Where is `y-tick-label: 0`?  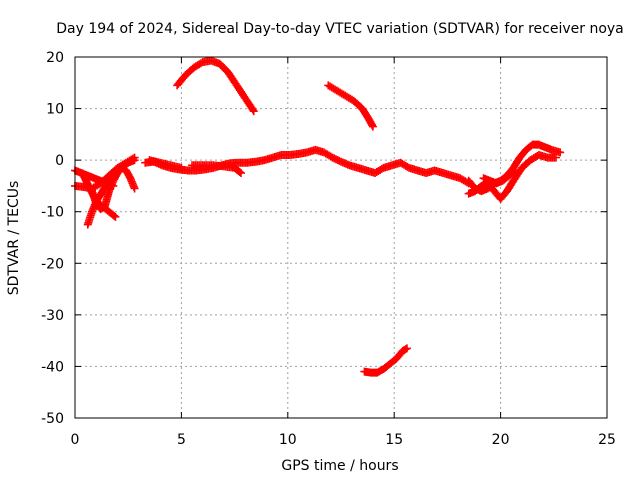
y-tick-label: 0 is located at coordinates (59, 161).